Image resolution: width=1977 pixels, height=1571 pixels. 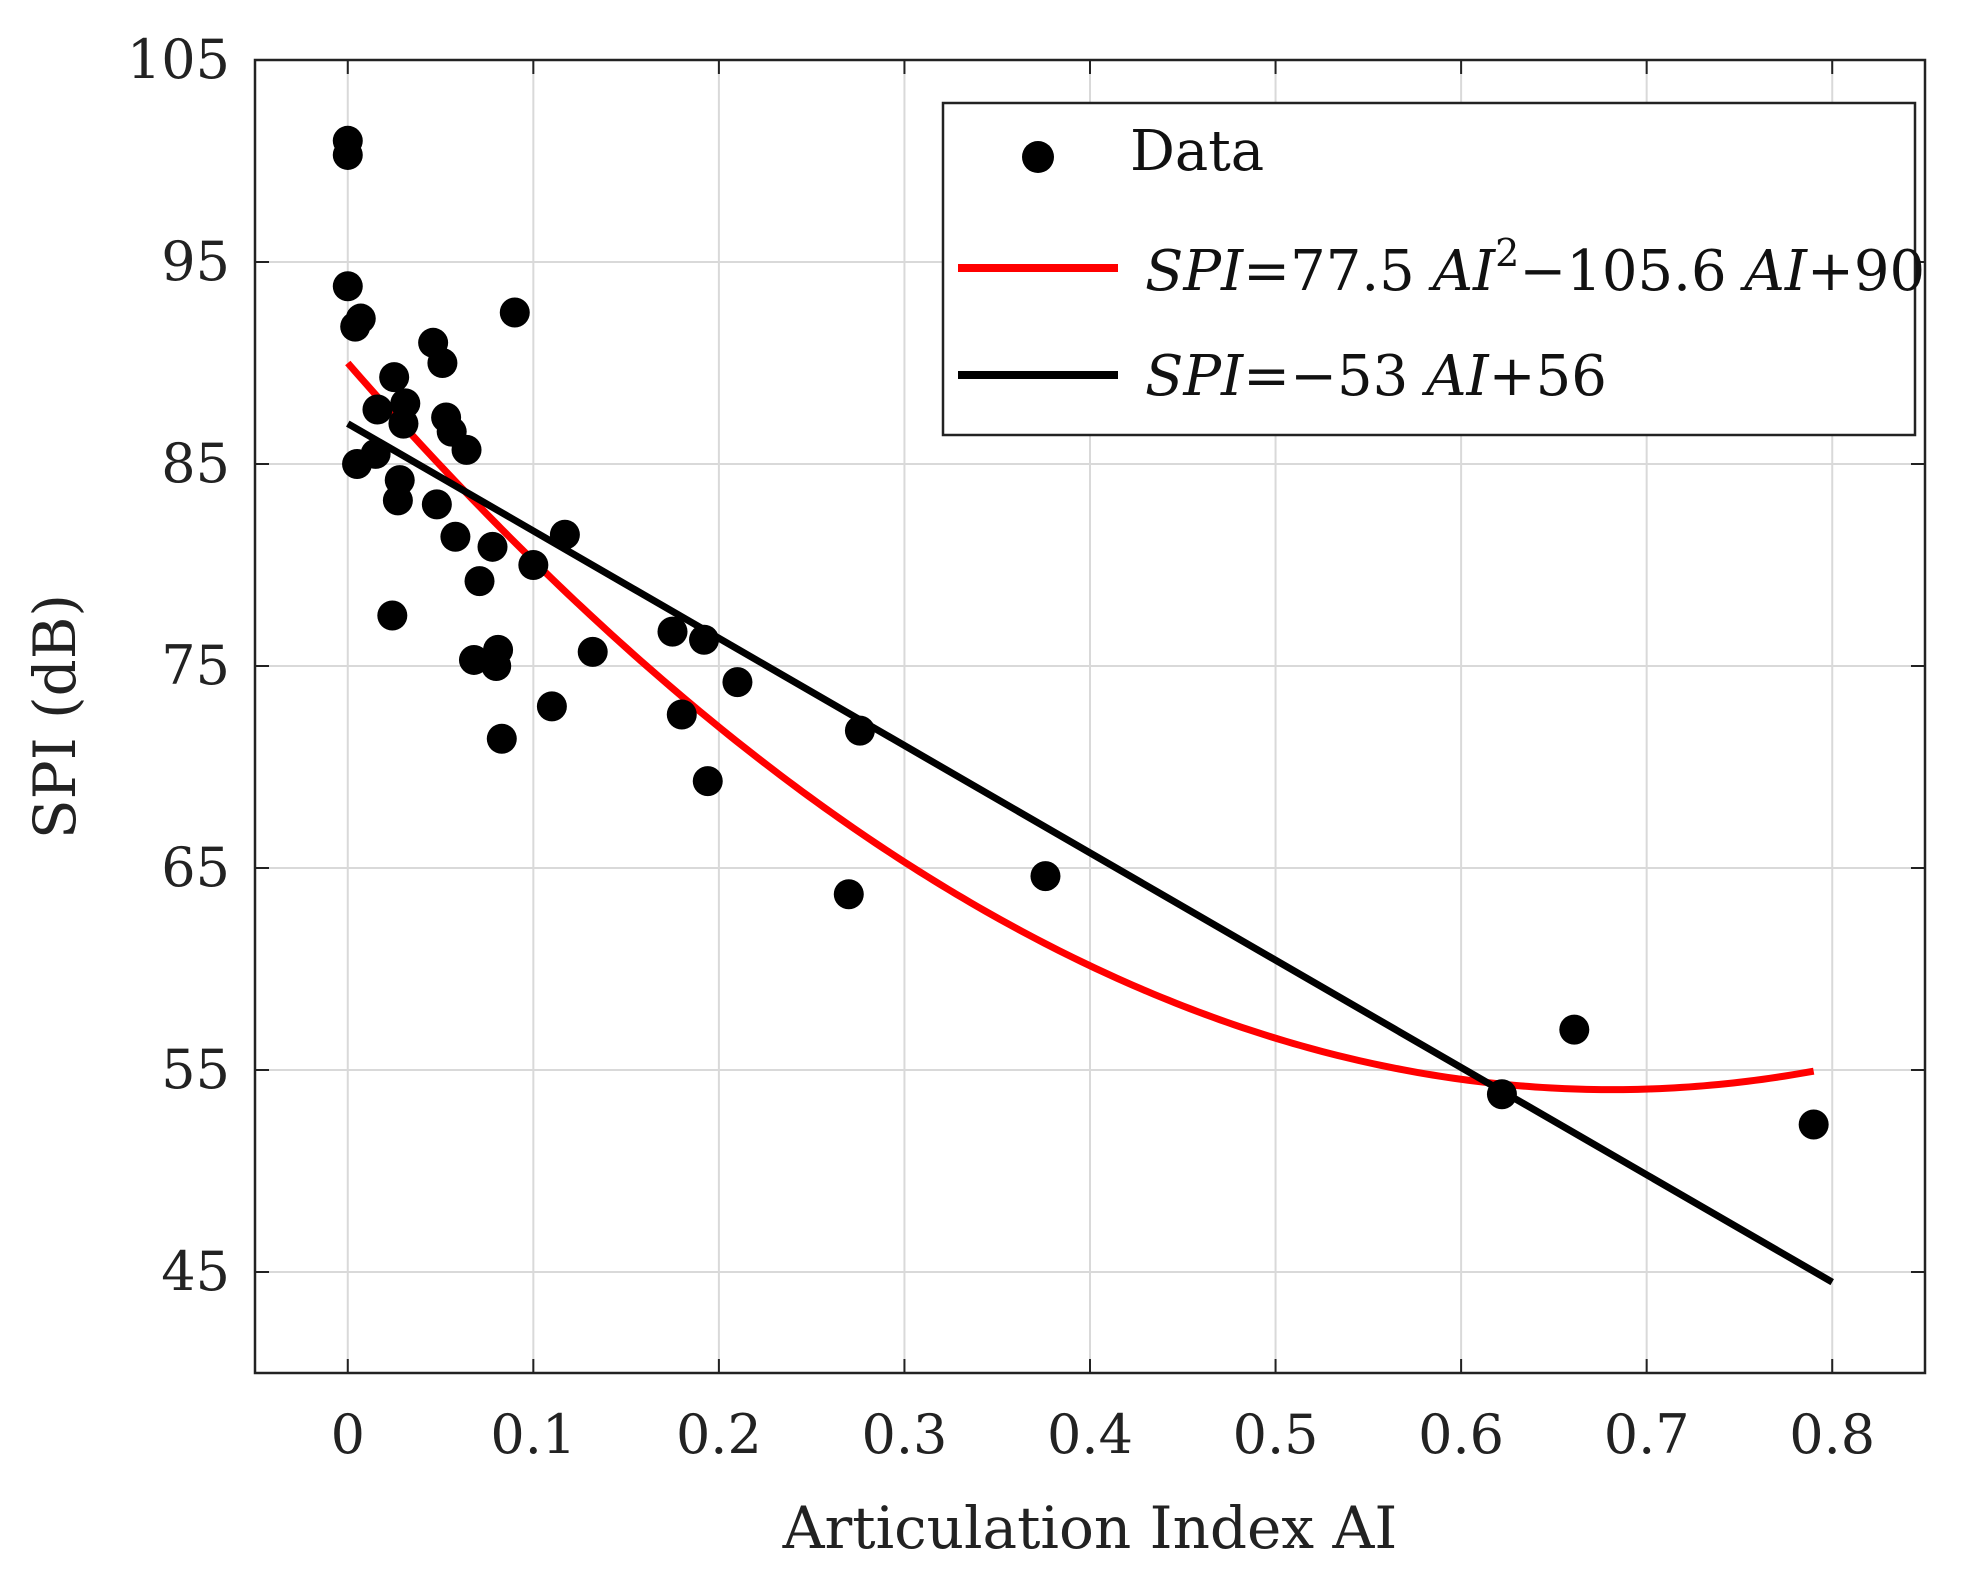 What do you see at coordinates (1195, 376) in the screenshot?
I see `legend-lin-spi: SPI` at bounding box center [1195, 376].